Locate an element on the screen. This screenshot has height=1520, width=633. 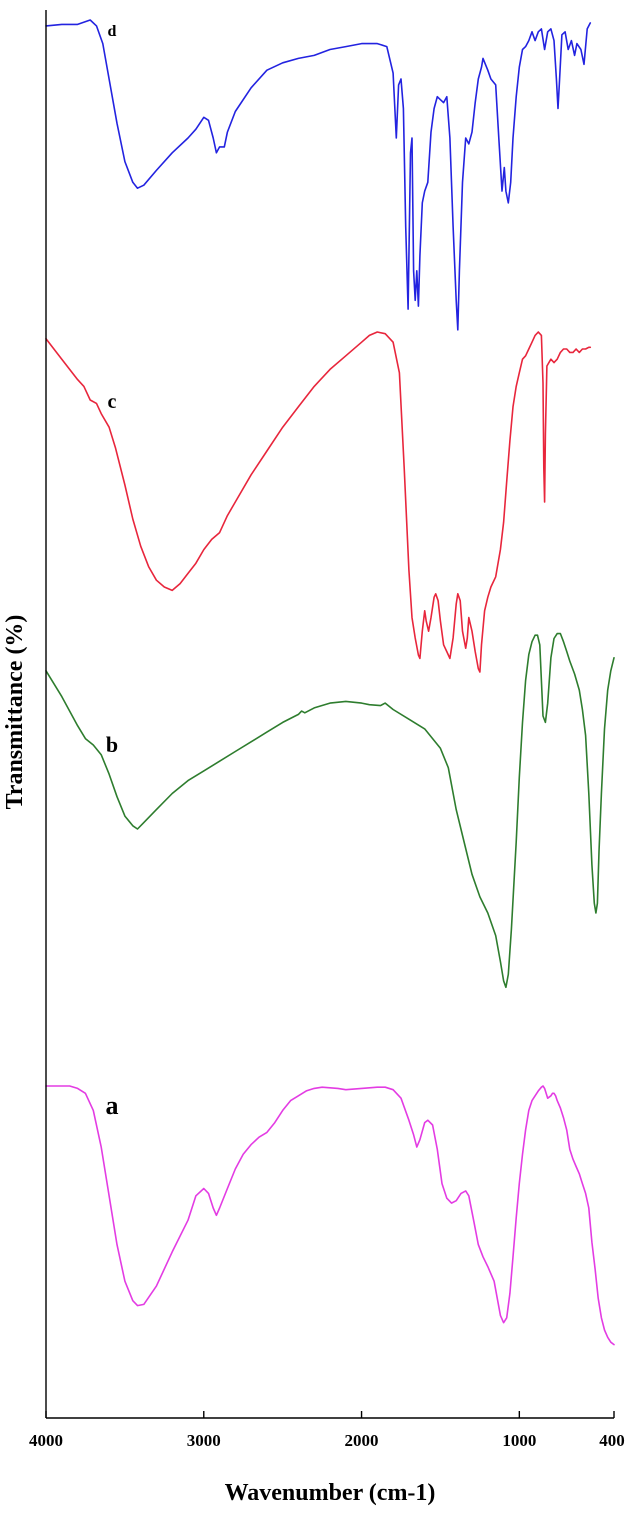
curve-labels: d c b a is located at coordinates (112, 571).